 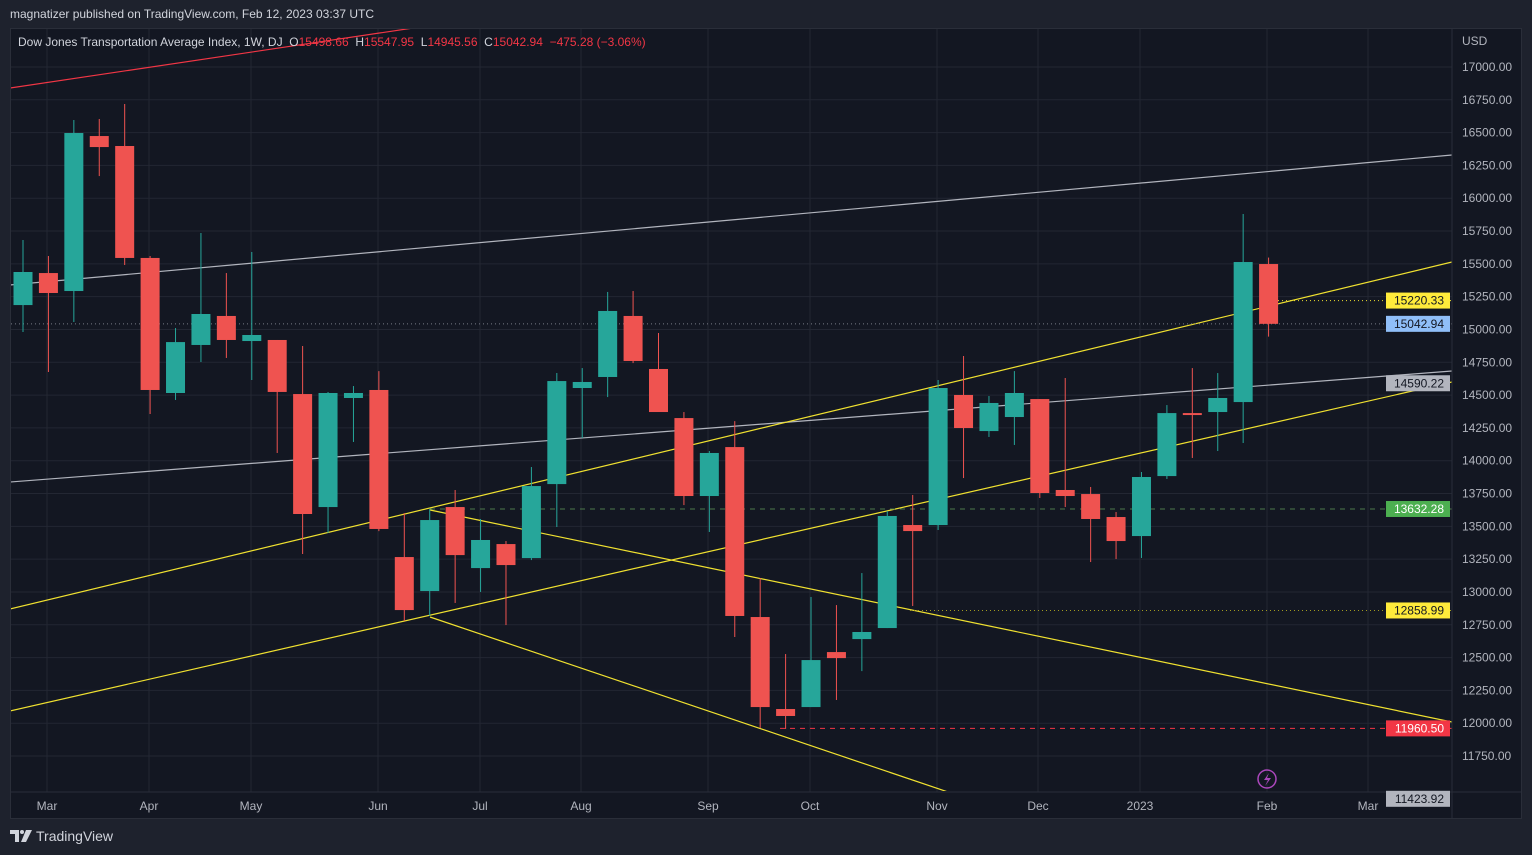 What do you see at coordinates (1487, 428) in the screenshot?
I see `price-tick-label: 14250.00` at bounding box center [1487, 428].